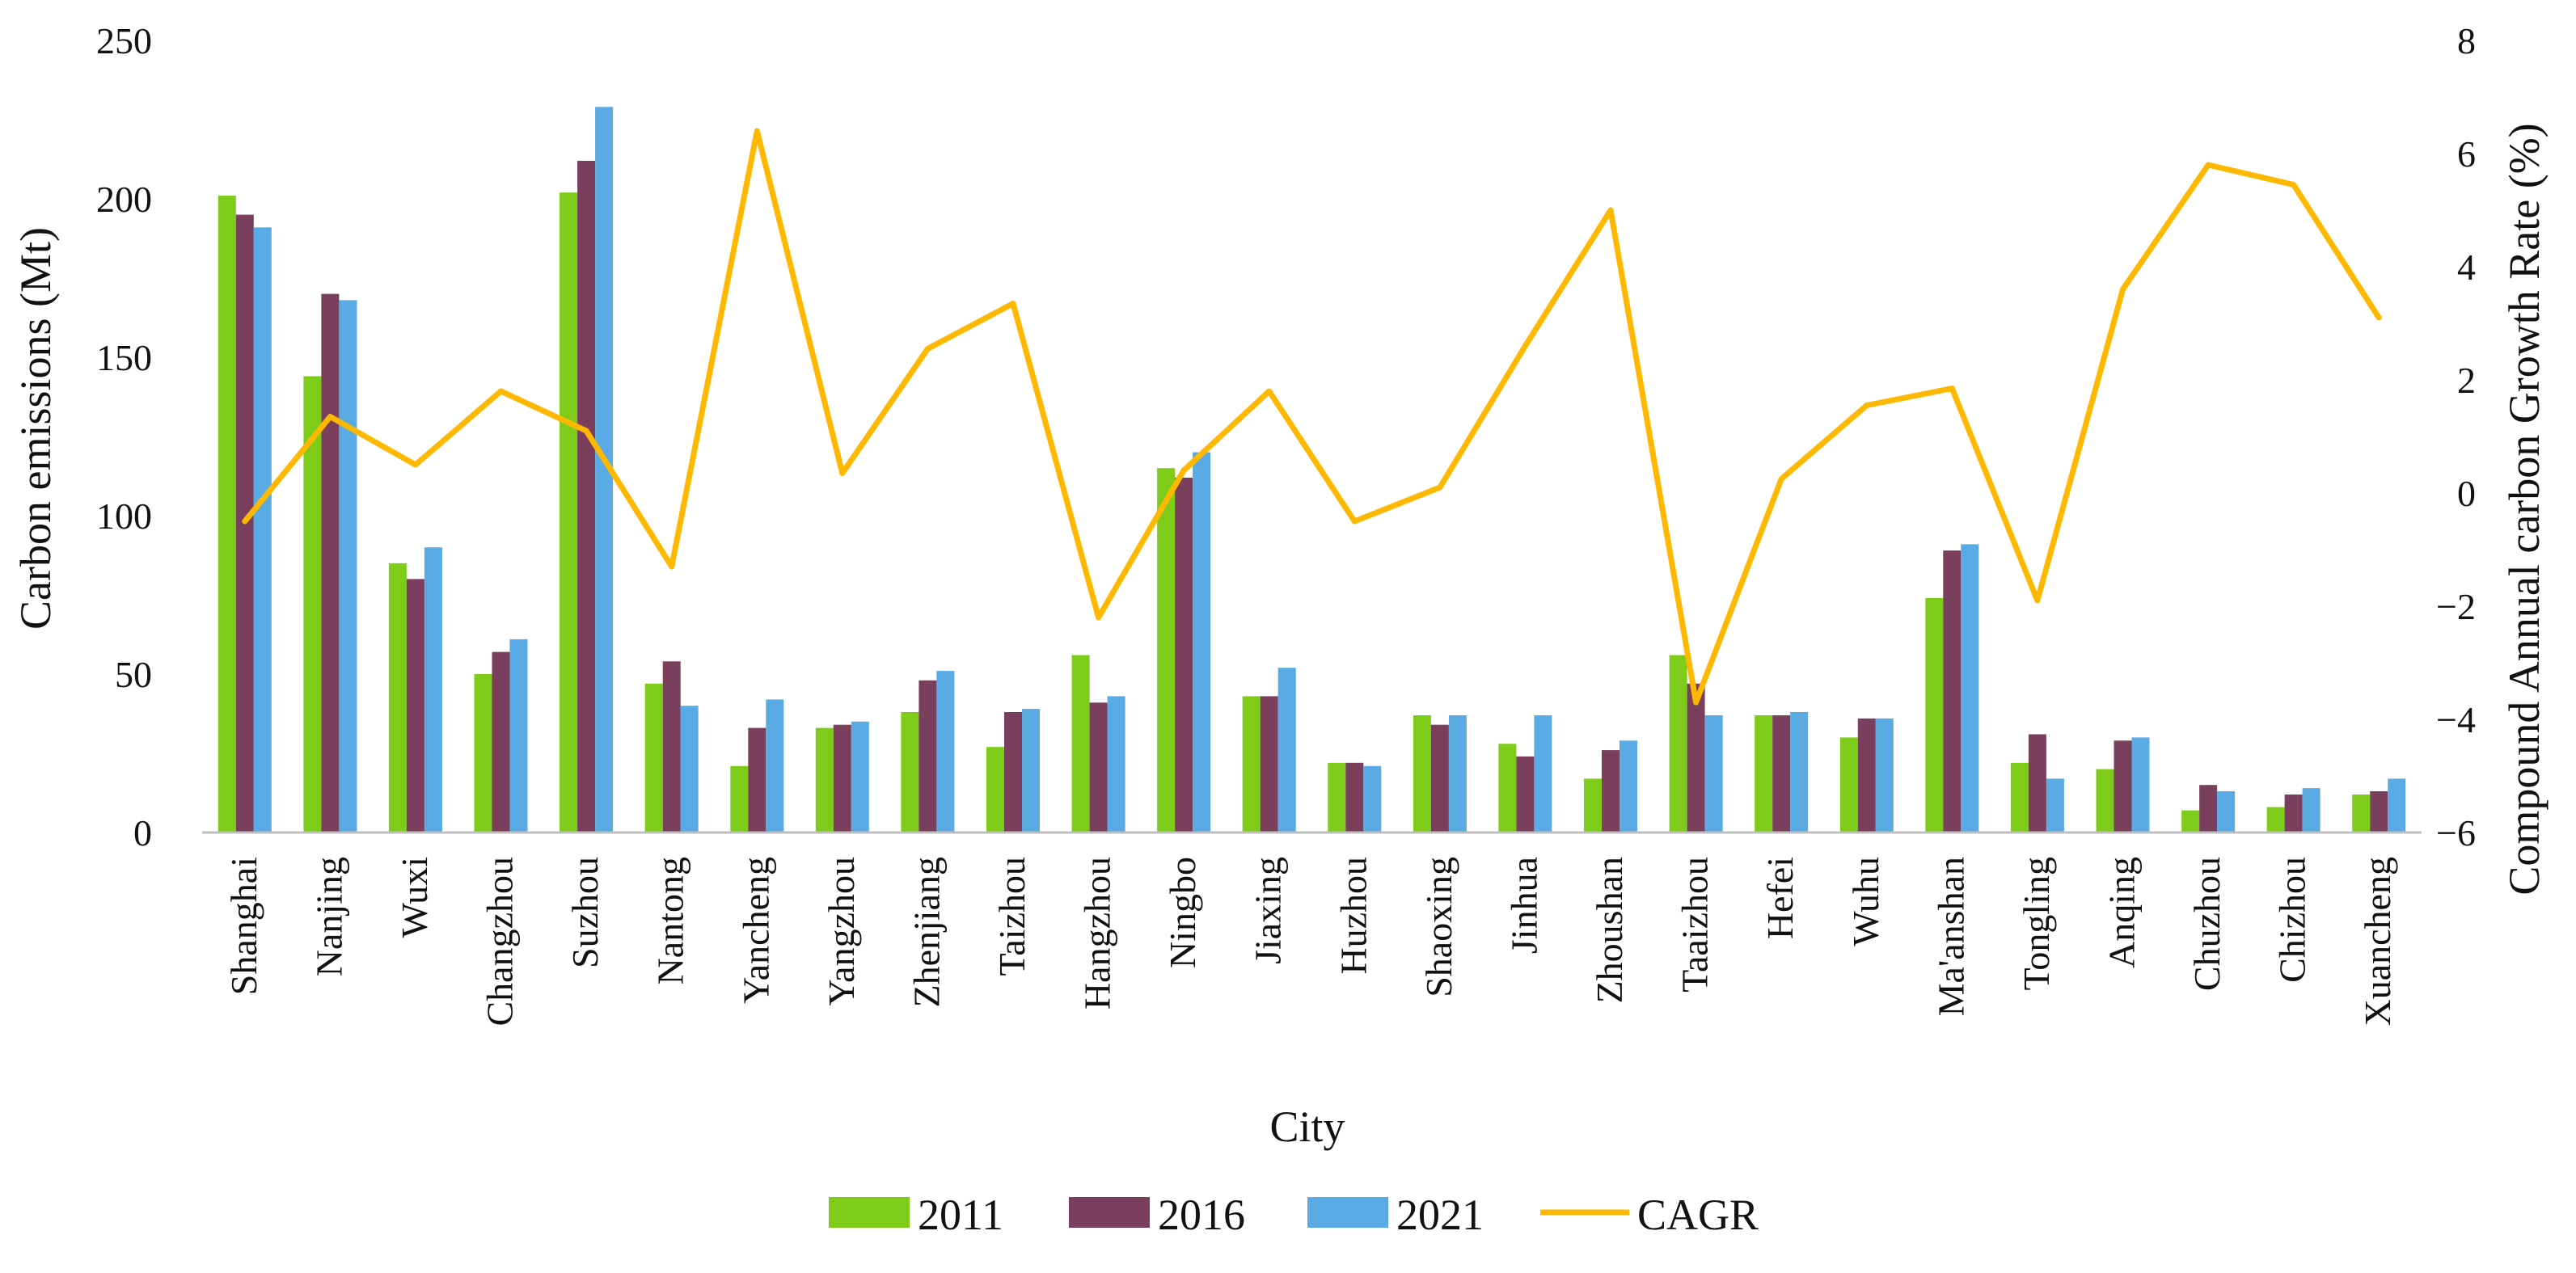 This screenshot has height=1273, width=2576. Describe the element at coordinates (2466, 380) in the screenshot. I see `y2-tick-label: 2` at that location.